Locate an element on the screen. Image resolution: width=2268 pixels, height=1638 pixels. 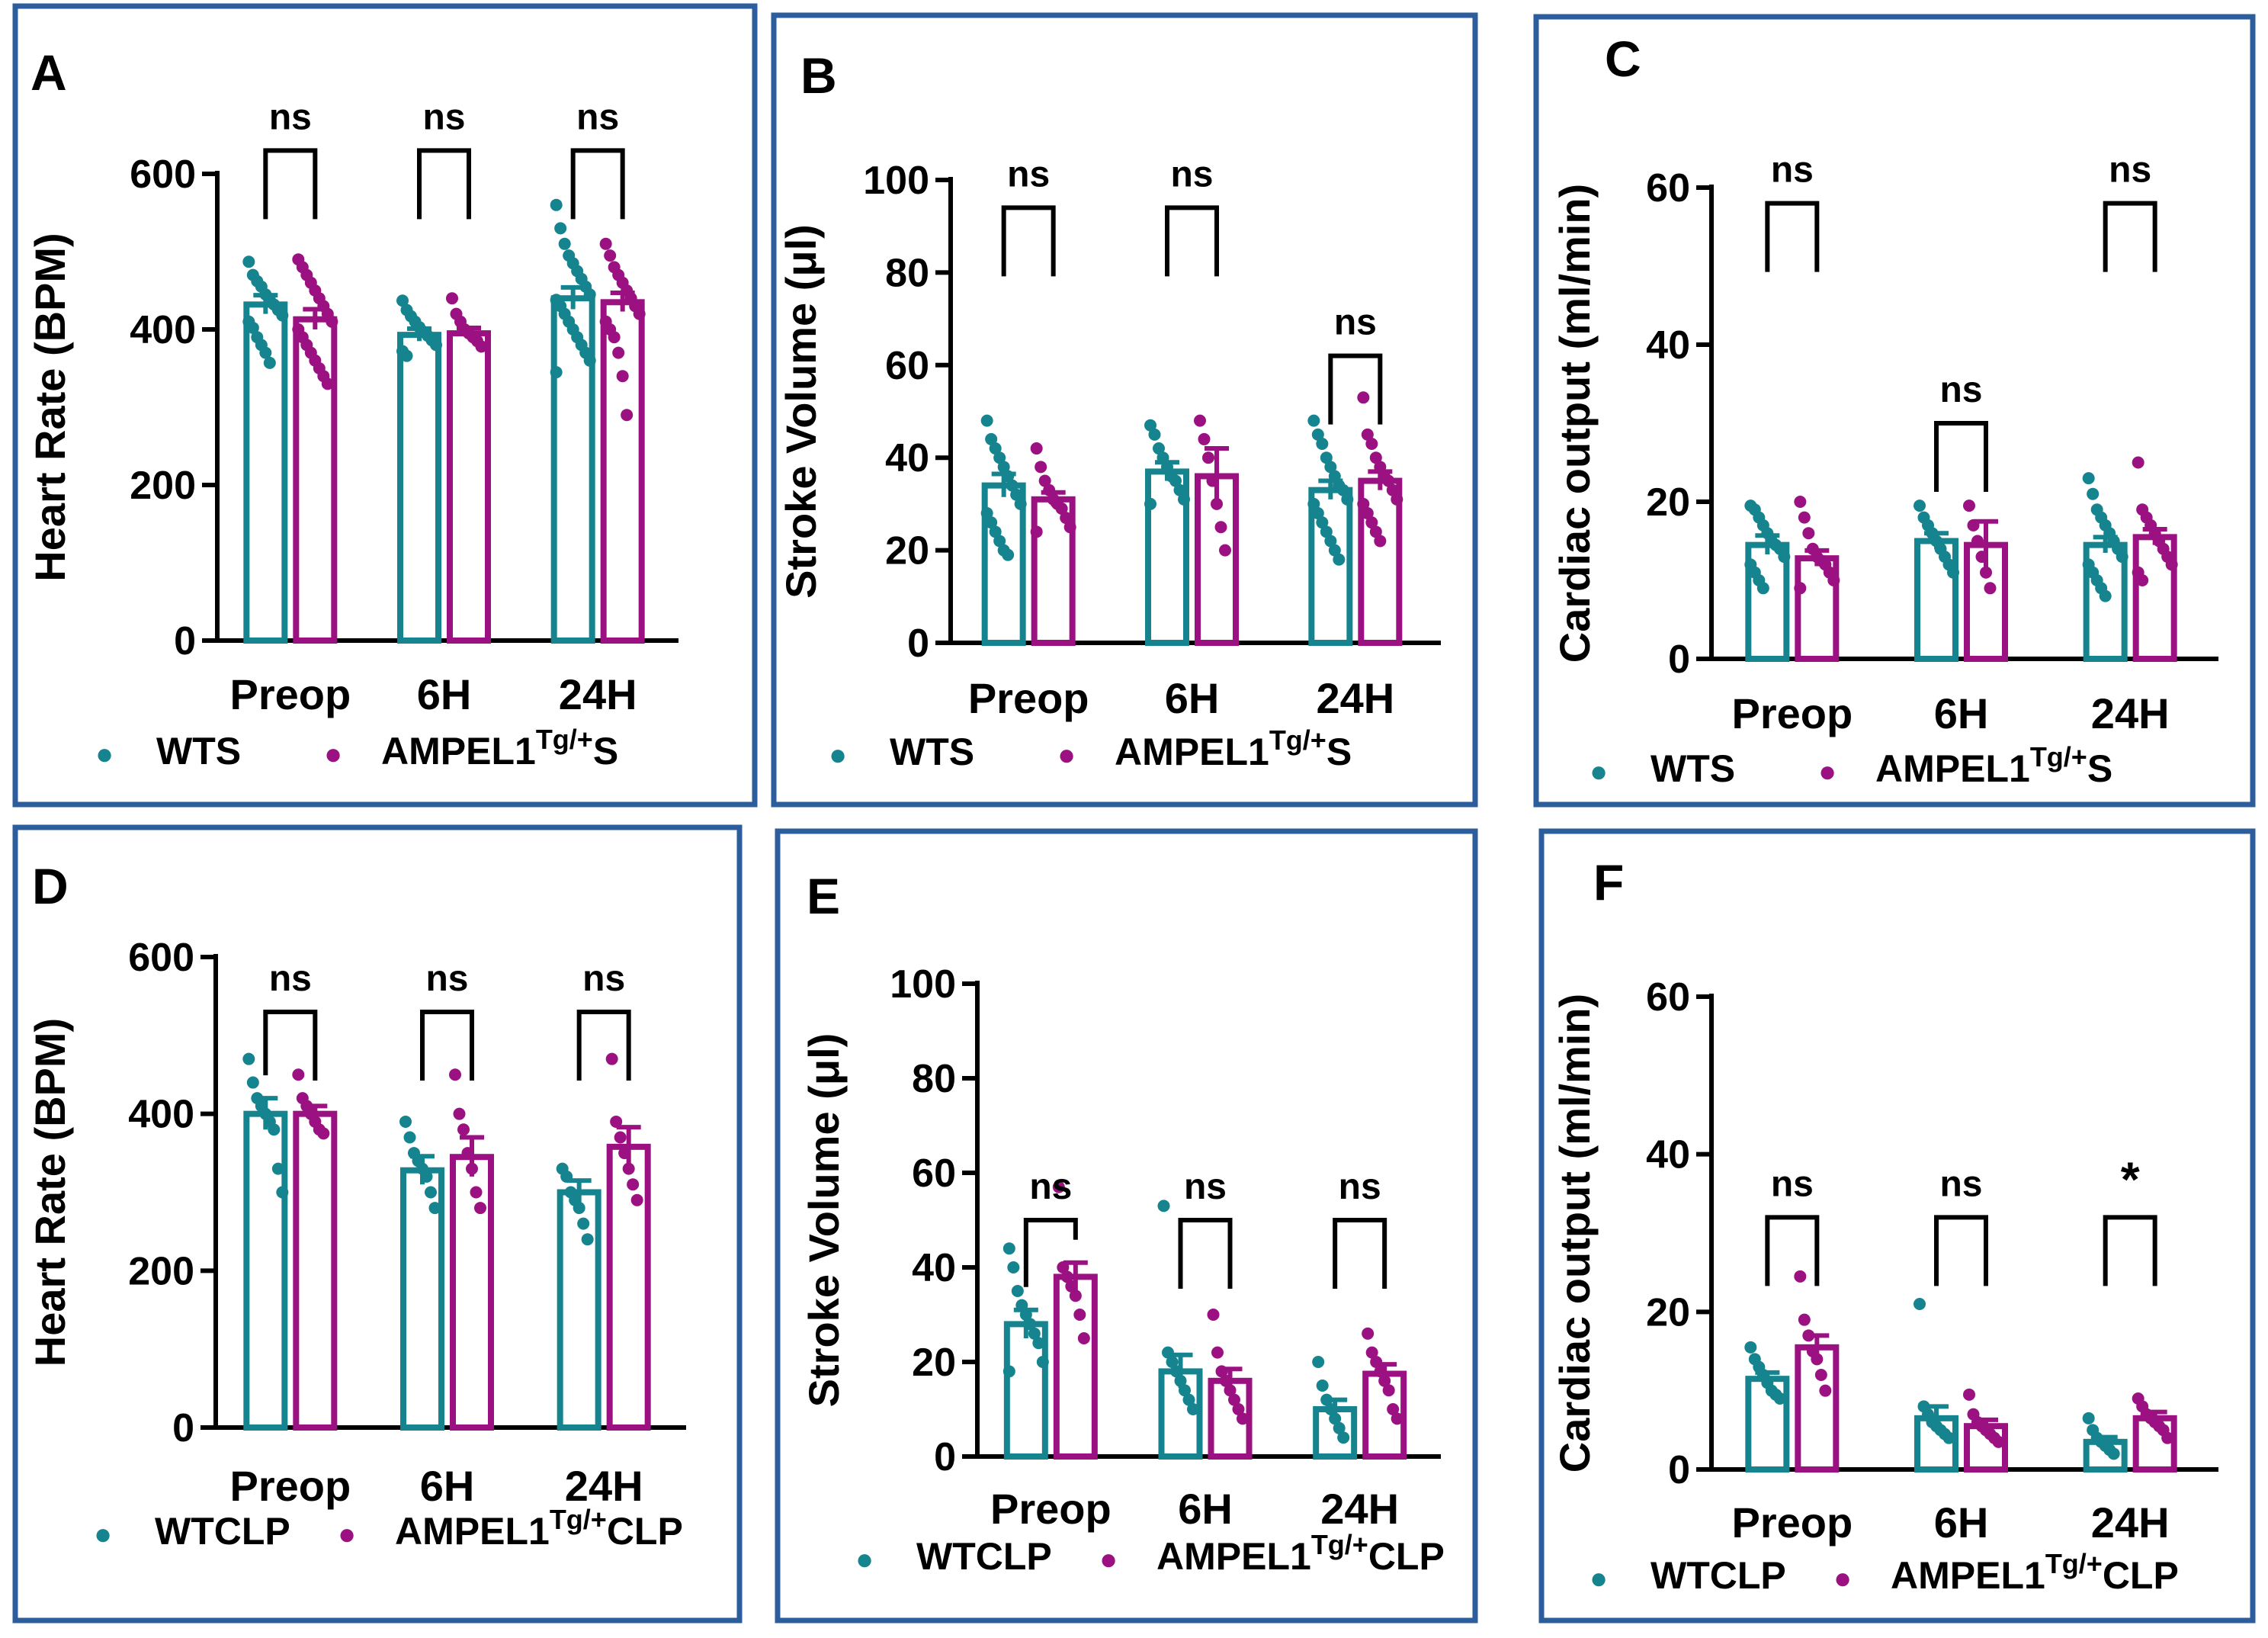
bar-ampel1-24h is located at coordinates (628, 1287).